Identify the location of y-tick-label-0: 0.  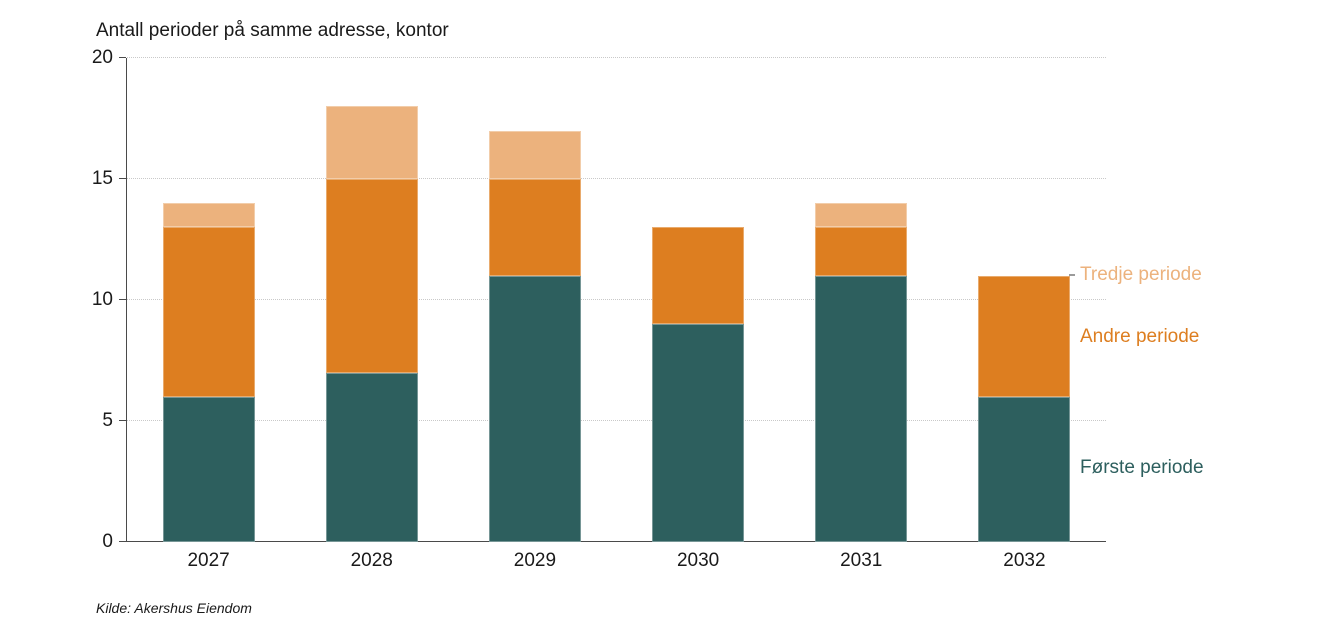
(107, 541).